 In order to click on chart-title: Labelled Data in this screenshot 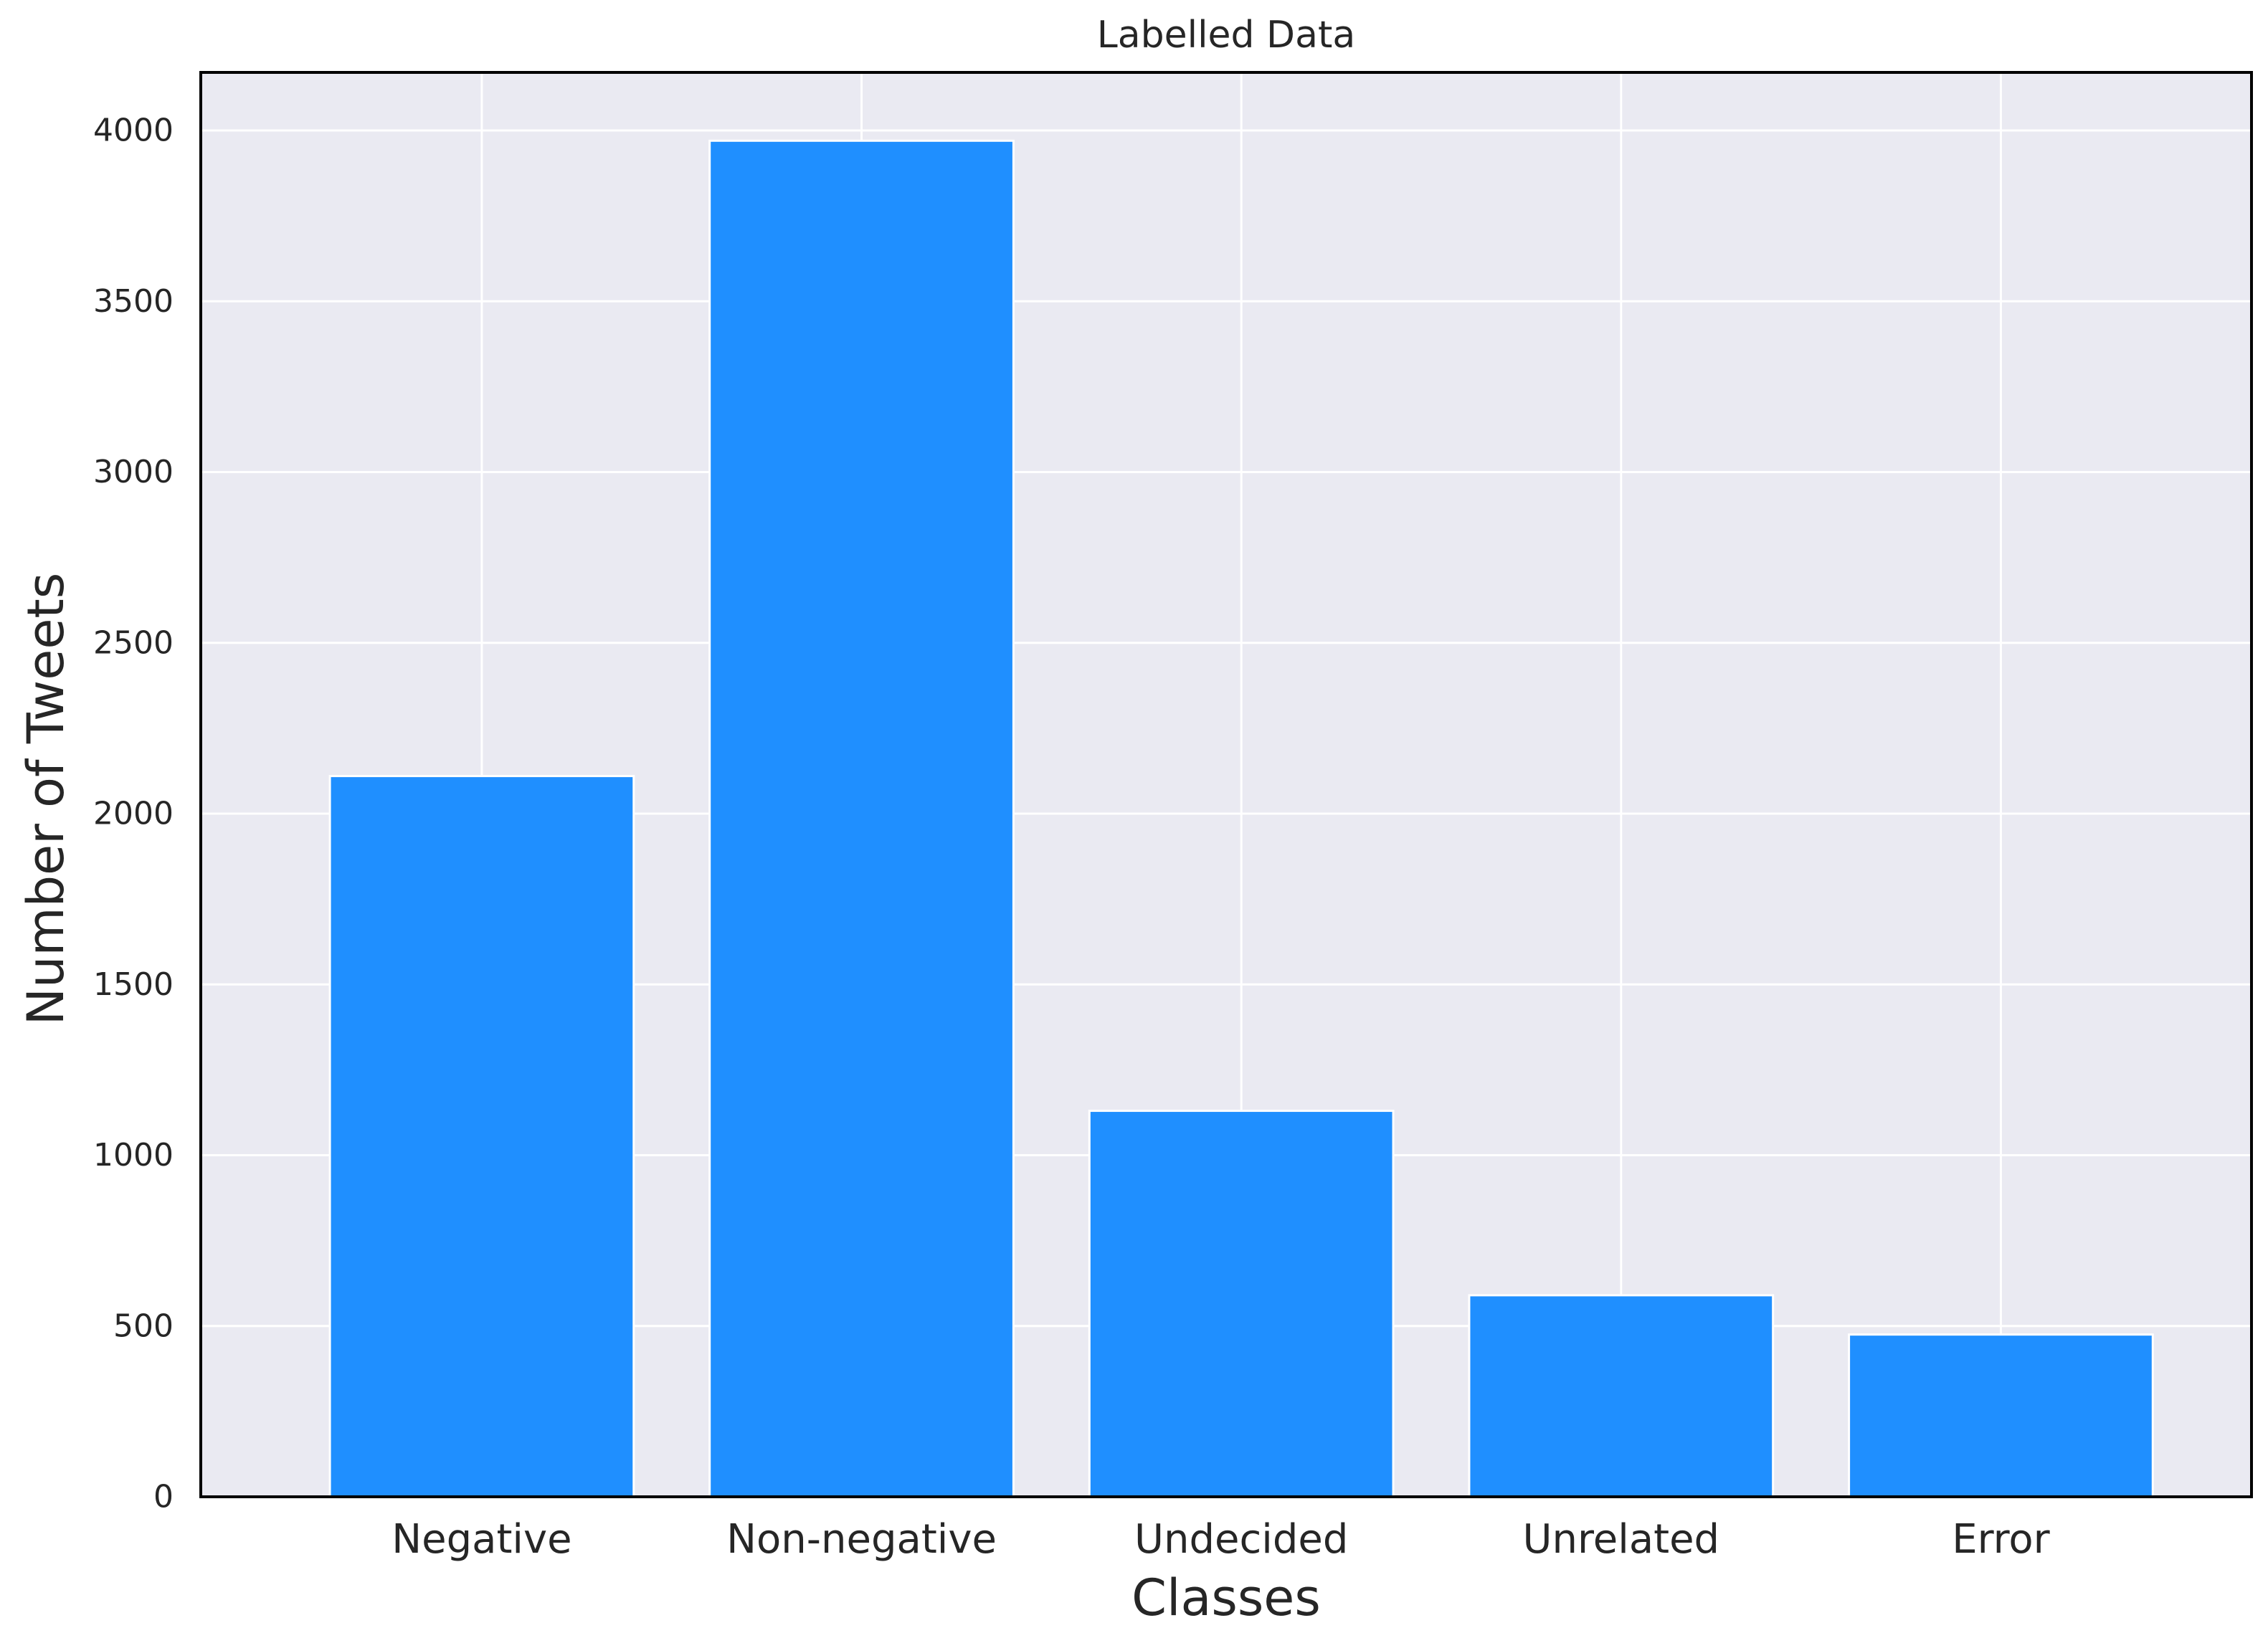, I will do `click(1226, 35)`.